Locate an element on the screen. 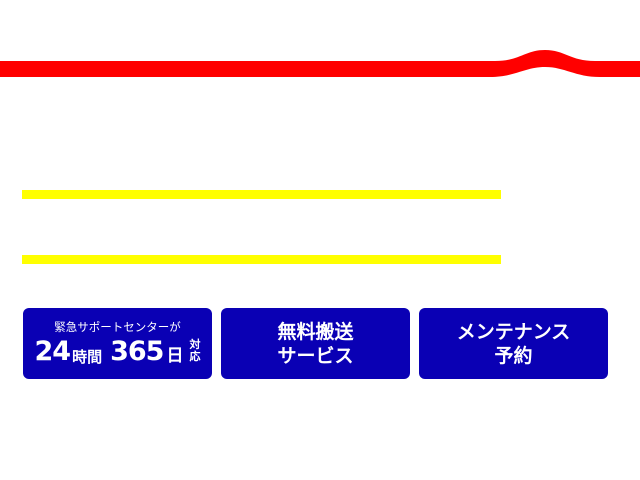 This screenshot has width=640, height=480. button-label-line1: メンテナンス is located at coordinates (513, 331).